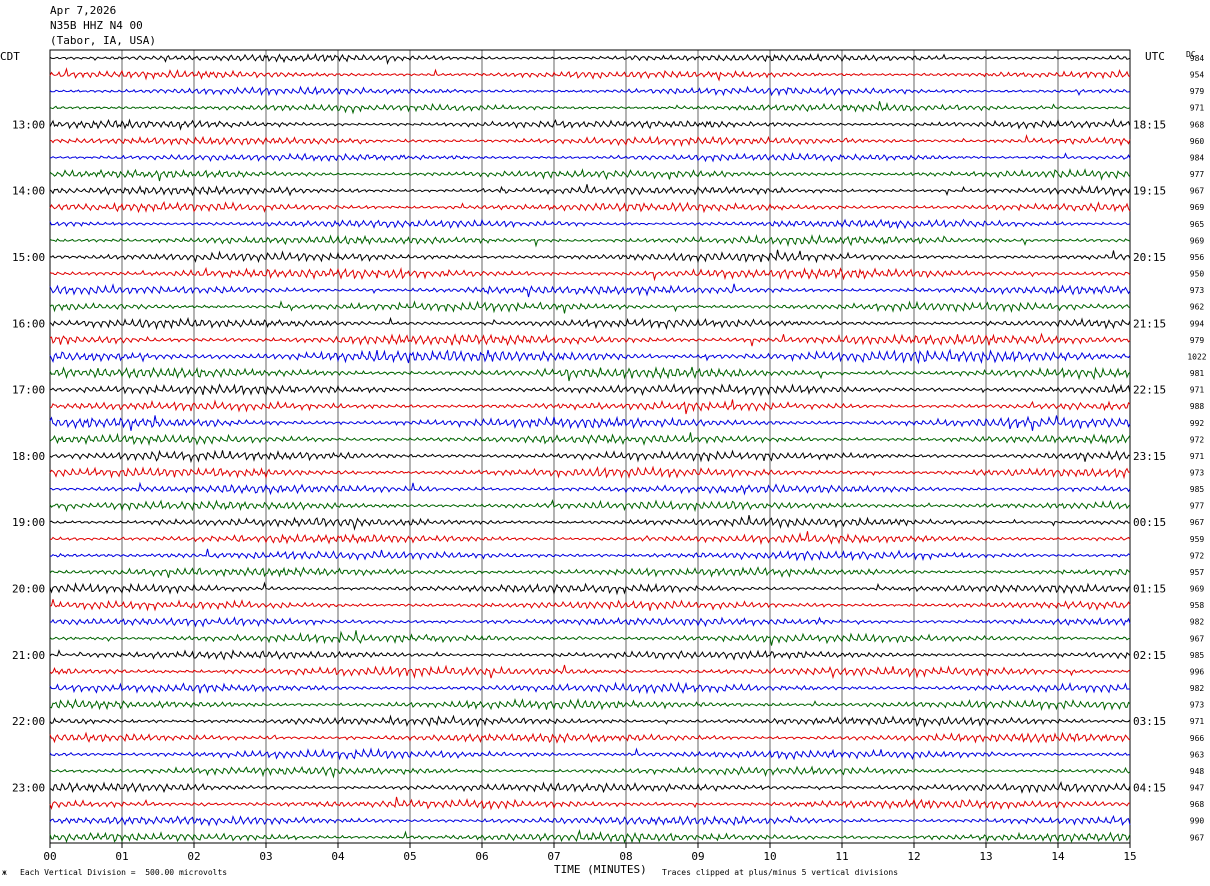 Image resolution: width=1210 pixels, height=886 pixels. I want to click on right-hour-label: 20:15, so click(1149, 257).